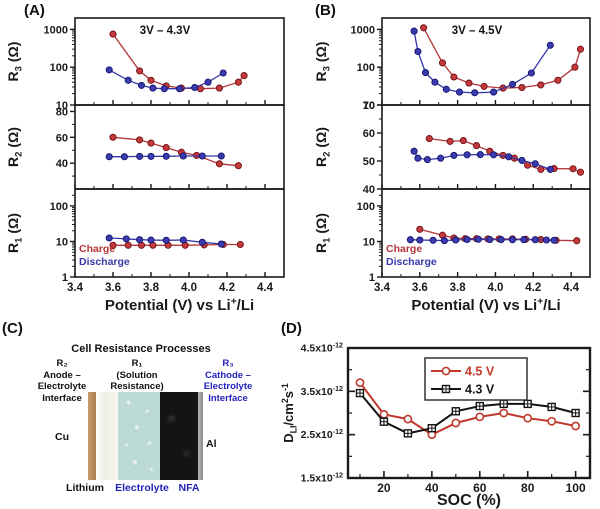 The height and width of the screenshot is (509, 600). What do you see at coordinates (141, 349) in the screenshot?
I see `diagram-title: Cell Resistance Processes` at bounding box center [141, 349].